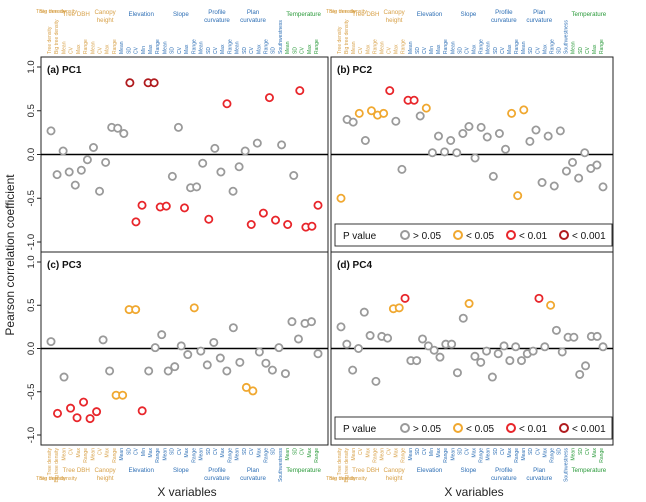 This screenshot has width=646, height=502. What do you see at coordinates (360, 236) in the screenshot?
I see `legend-title: P value` at bounding box center [360, 236].